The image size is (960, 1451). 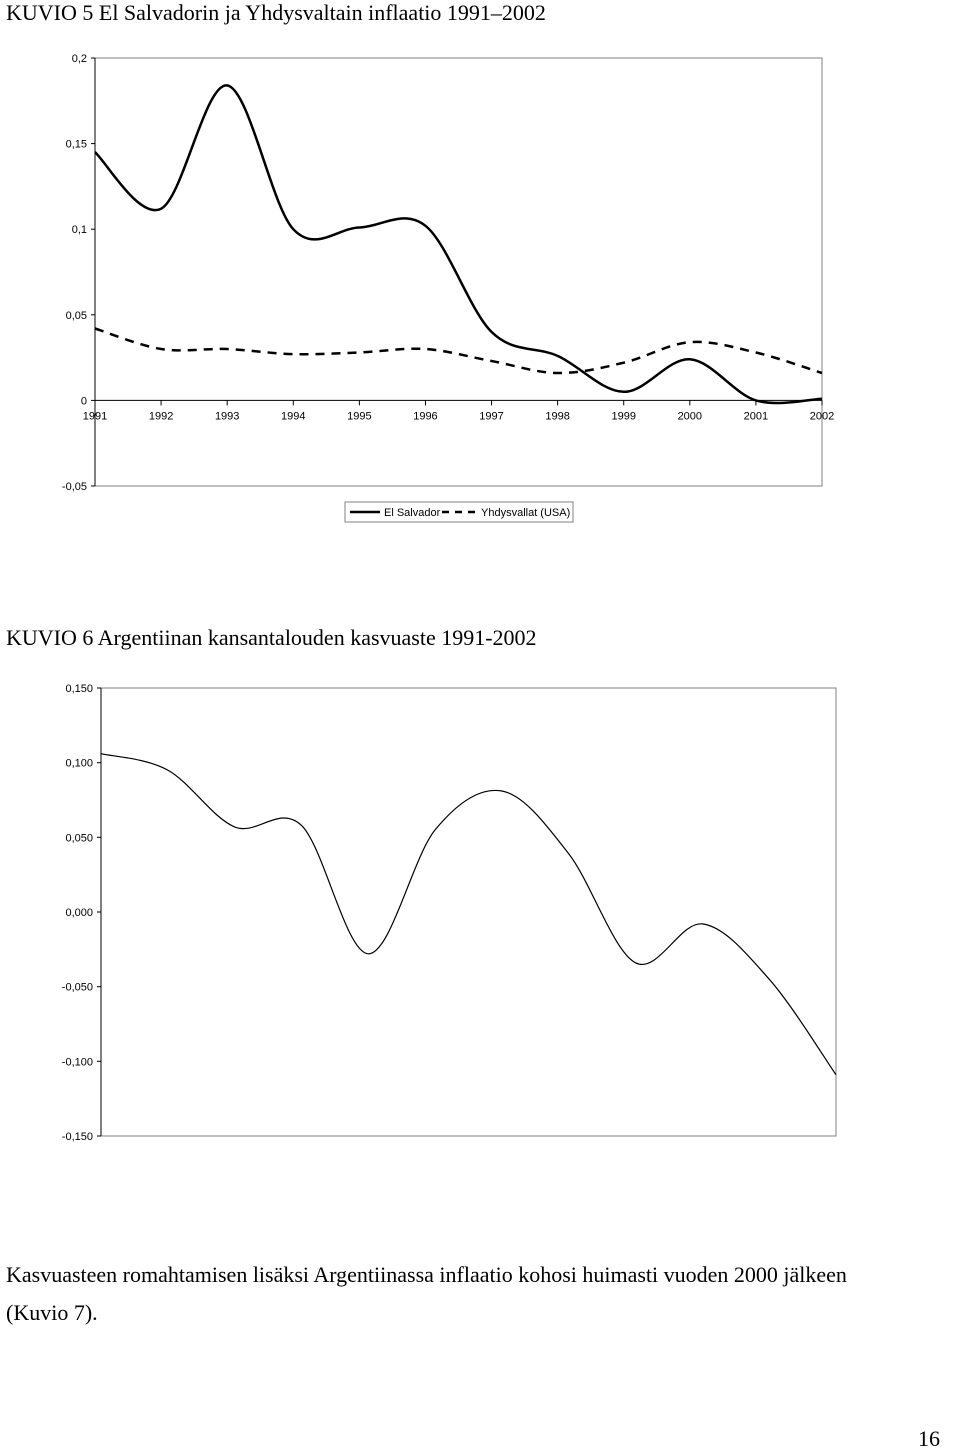 What do you see at coordinates (77, 1062) in the screenshot?
I see `y-tick-label: -0,100` at bounding box center [77, 1062].